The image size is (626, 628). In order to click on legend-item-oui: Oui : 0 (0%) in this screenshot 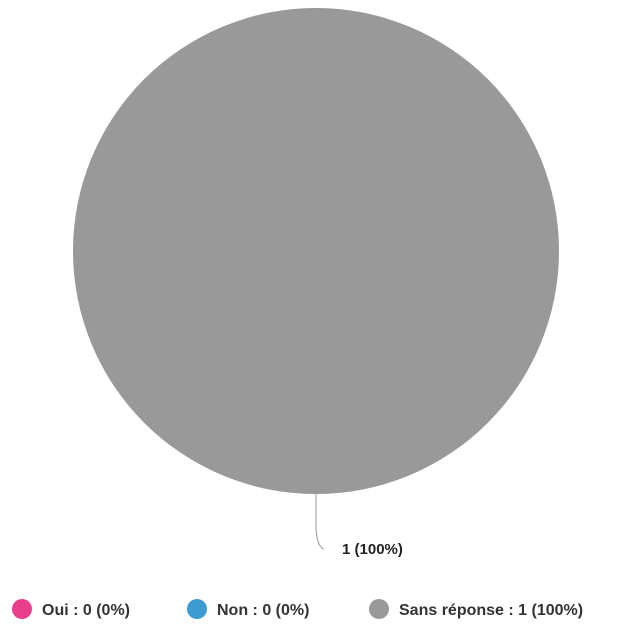, I will do `click(71, 609)`.